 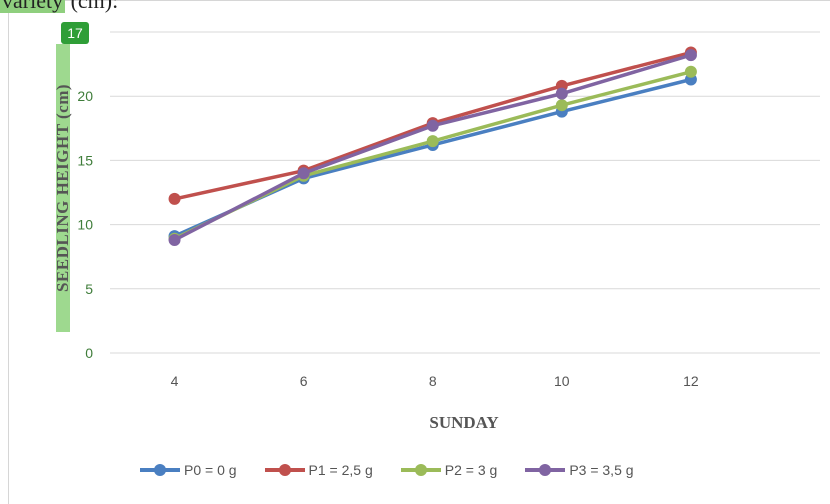 I want to click on y-tick-label: 0, so click(x=89, y=353).